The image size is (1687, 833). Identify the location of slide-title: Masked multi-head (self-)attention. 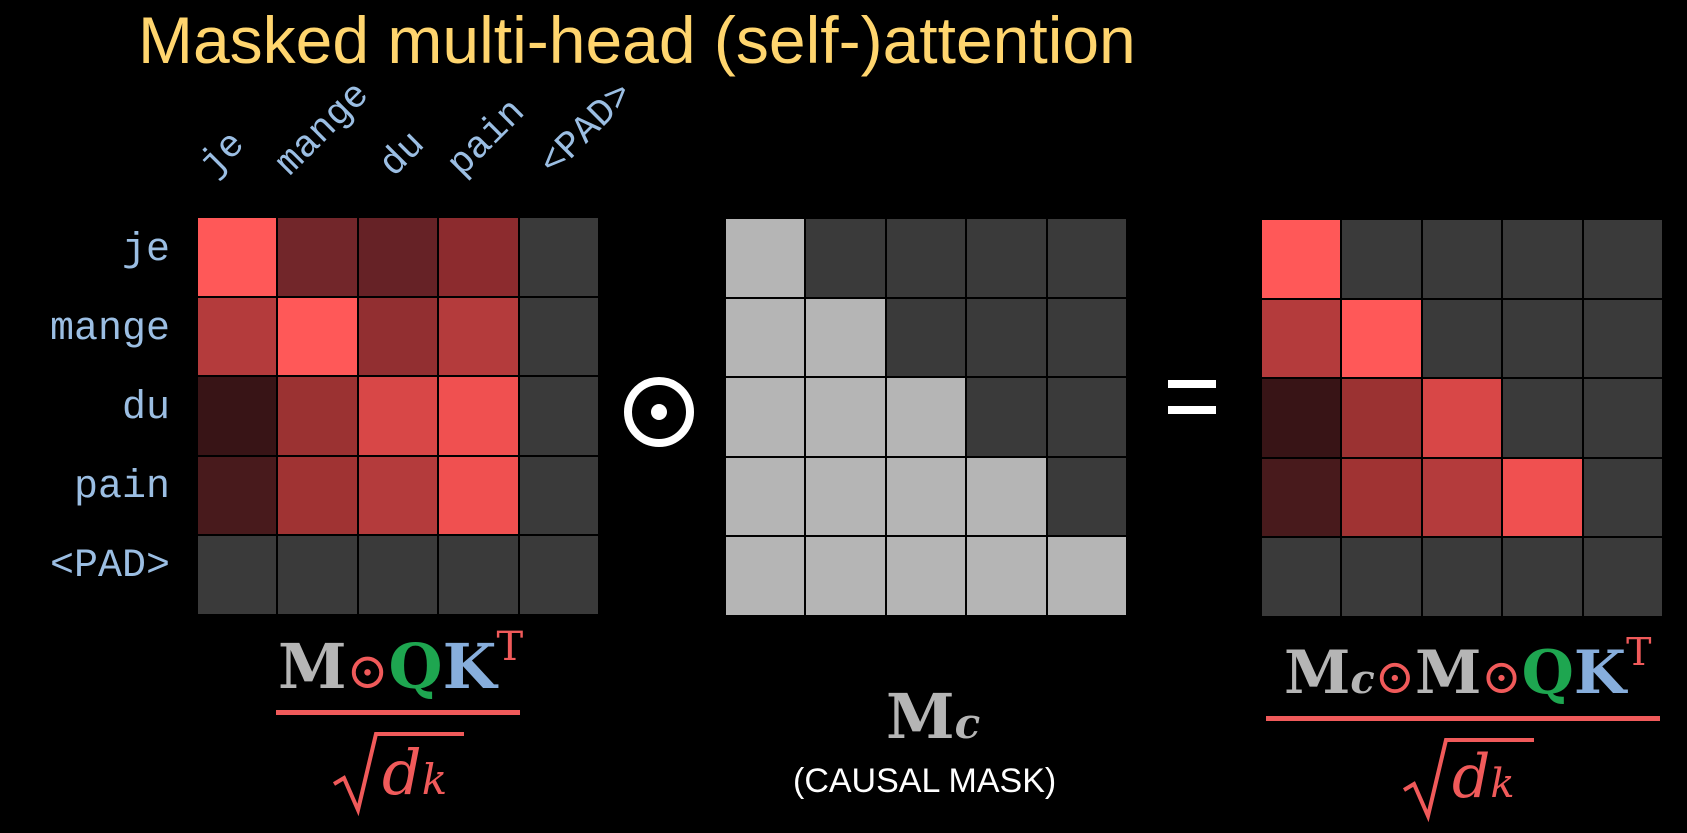
(637, 40).